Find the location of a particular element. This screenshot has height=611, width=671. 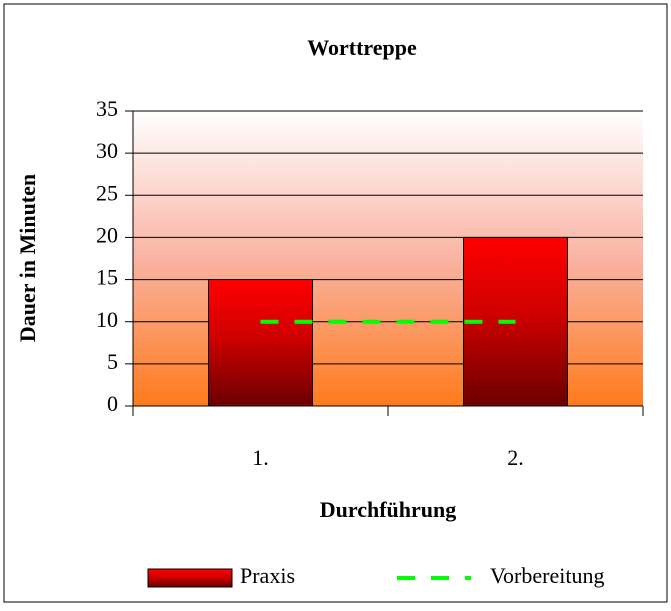

y-tick-label: 35 is located at coordinates (107, 108).